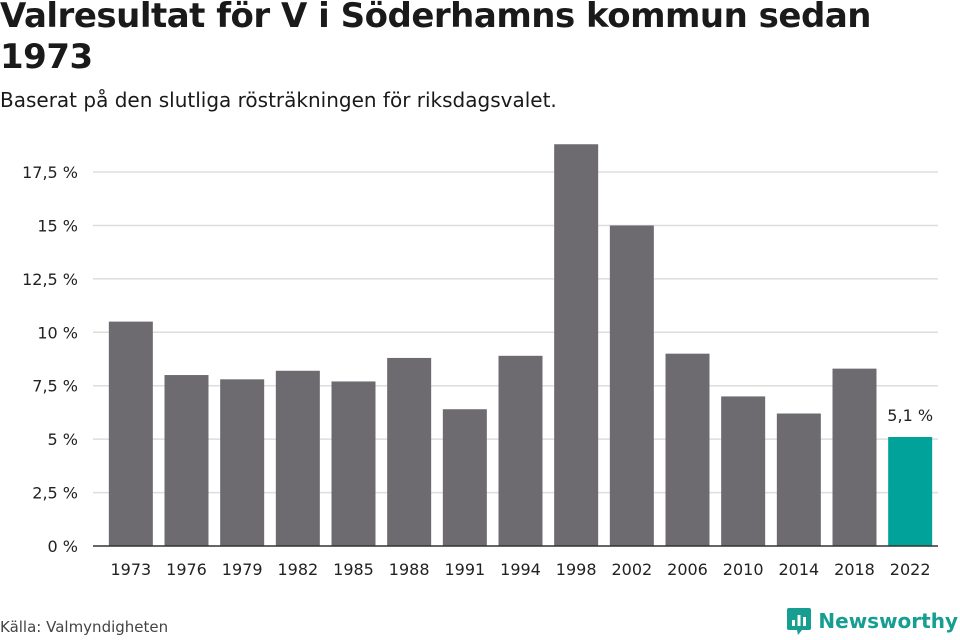 The height and width of the screenshot is (640, 960). What do you see at coordinates (50, 172) in the screenshot?
I see `y-tick-label: 17,5 %` at bounding box center [50, 172].